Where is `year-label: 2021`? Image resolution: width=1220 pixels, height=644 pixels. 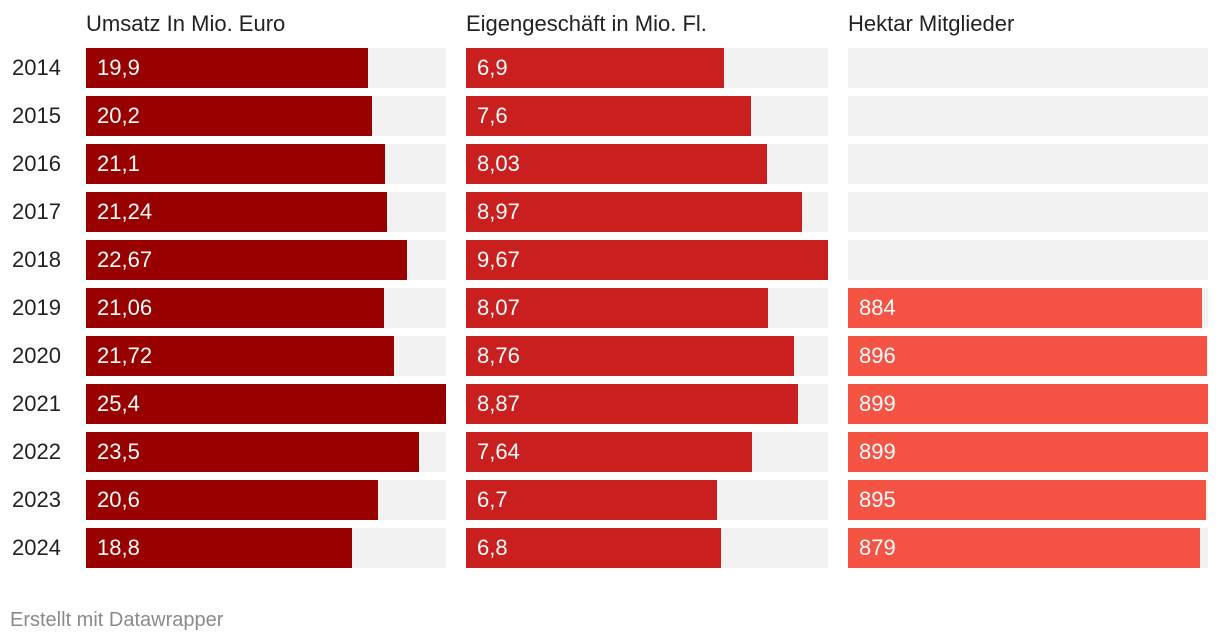 year-label: 2021 is located at coordinates (36, 403).